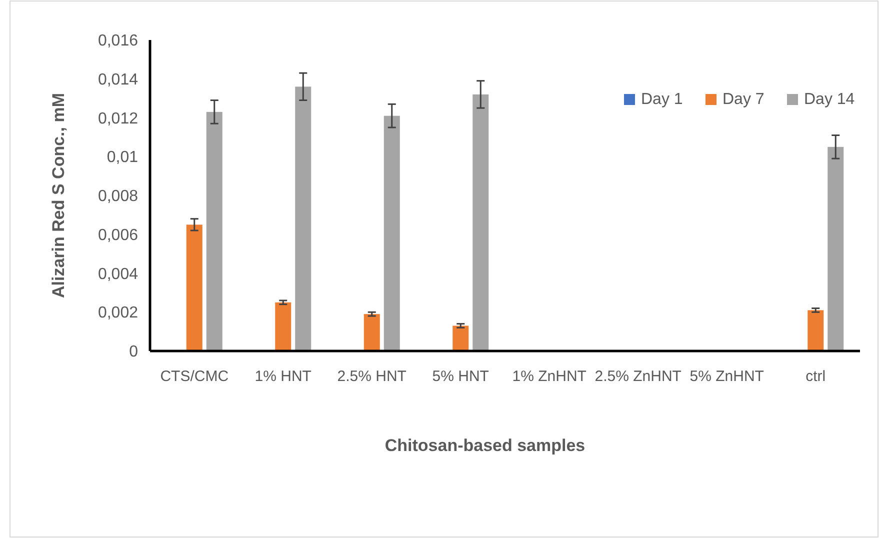 The height and width of the screenshot is (538, 879). I want to click on legend-label: Day 14, so click(829, 99).